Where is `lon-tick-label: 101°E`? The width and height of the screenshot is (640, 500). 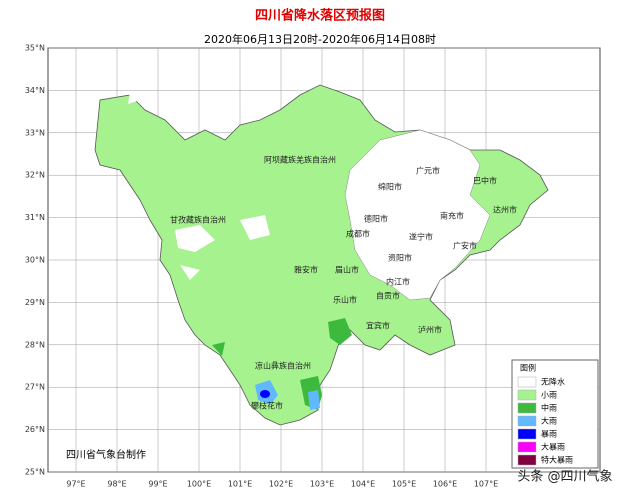
lon-tick-label: 101°E is located at coordinates (240, 484).